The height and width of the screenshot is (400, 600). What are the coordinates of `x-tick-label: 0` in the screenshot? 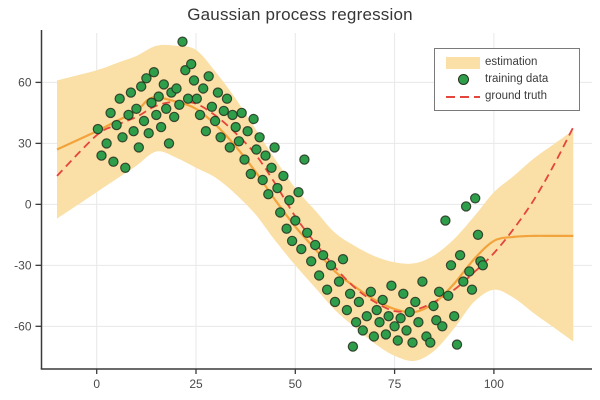 It's located at (96, 384).